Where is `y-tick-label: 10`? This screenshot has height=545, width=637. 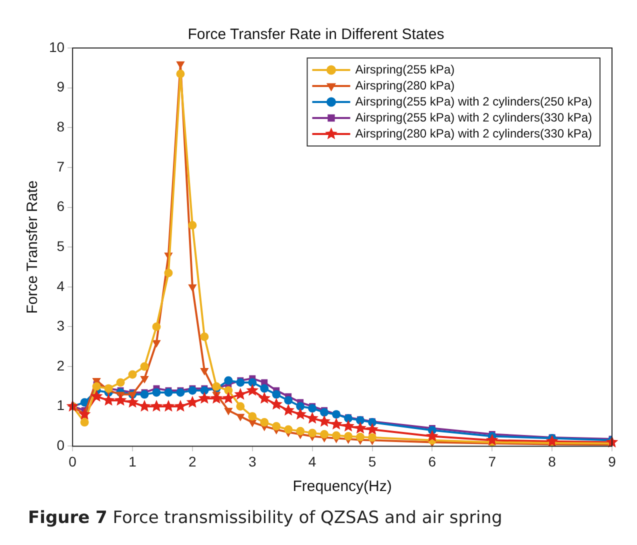 y-tick-label: 10 is located at coordinates (56, 46).